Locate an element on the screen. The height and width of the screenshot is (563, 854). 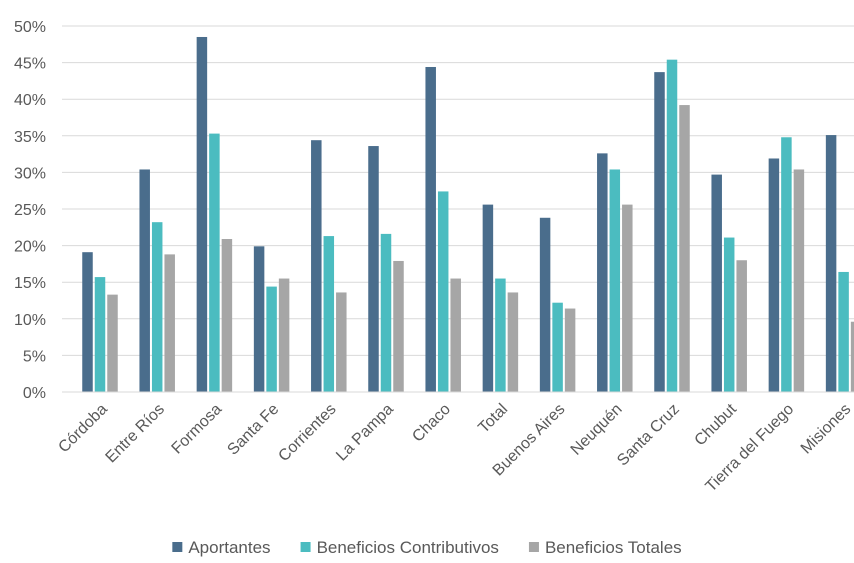
y-tick-label: 0% is located at coordinates (34, 393).